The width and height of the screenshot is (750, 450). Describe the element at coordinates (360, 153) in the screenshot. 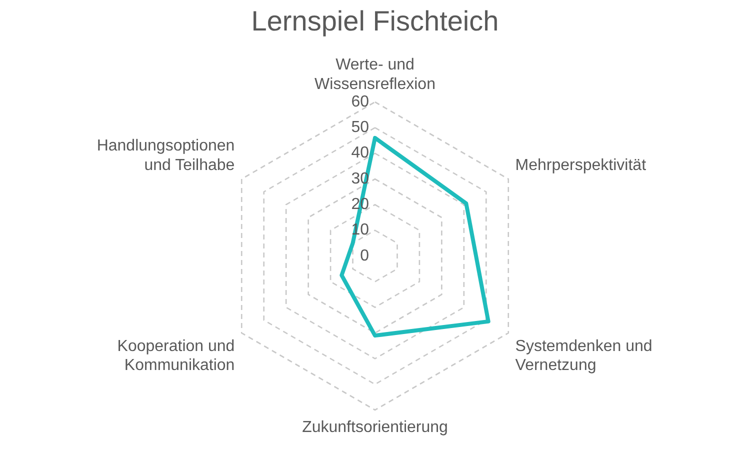

I see `y-tick-label: 40` at that location.